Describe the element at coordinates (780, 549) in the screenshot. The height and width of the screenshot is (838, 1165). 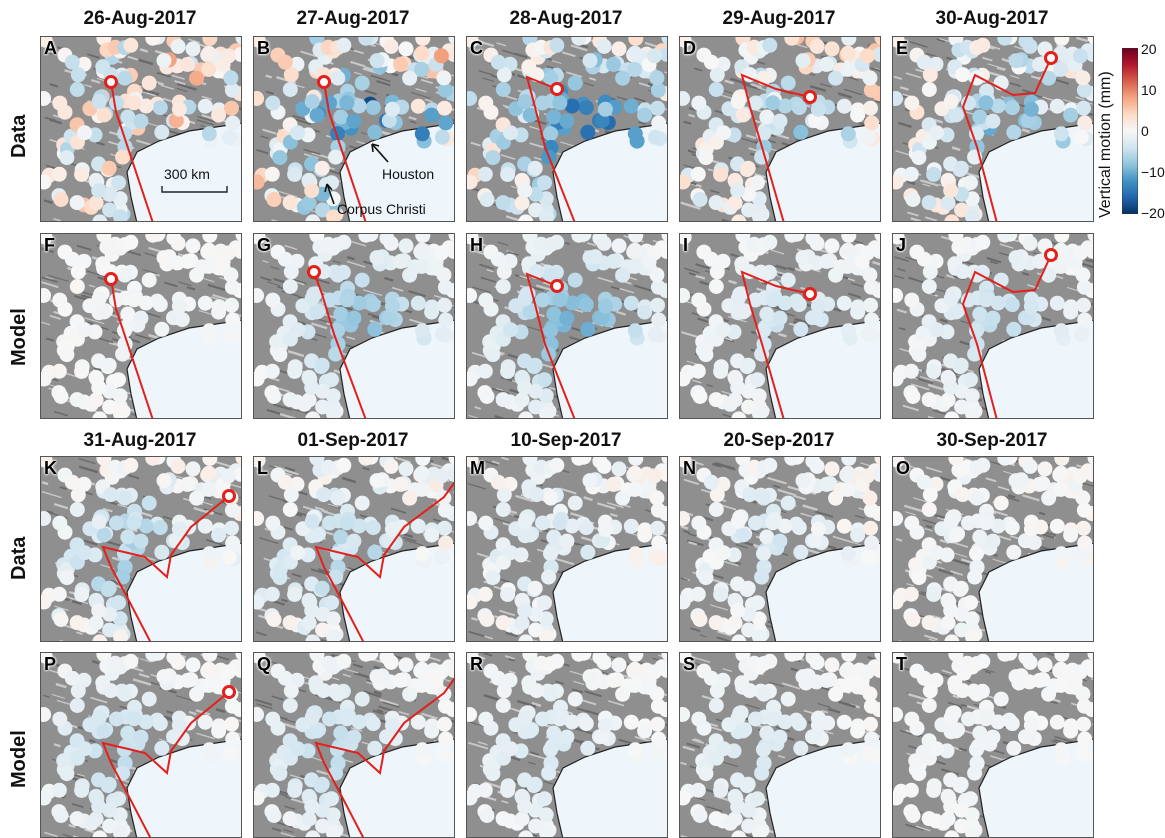
I see `map-panel-n: N` at that location.